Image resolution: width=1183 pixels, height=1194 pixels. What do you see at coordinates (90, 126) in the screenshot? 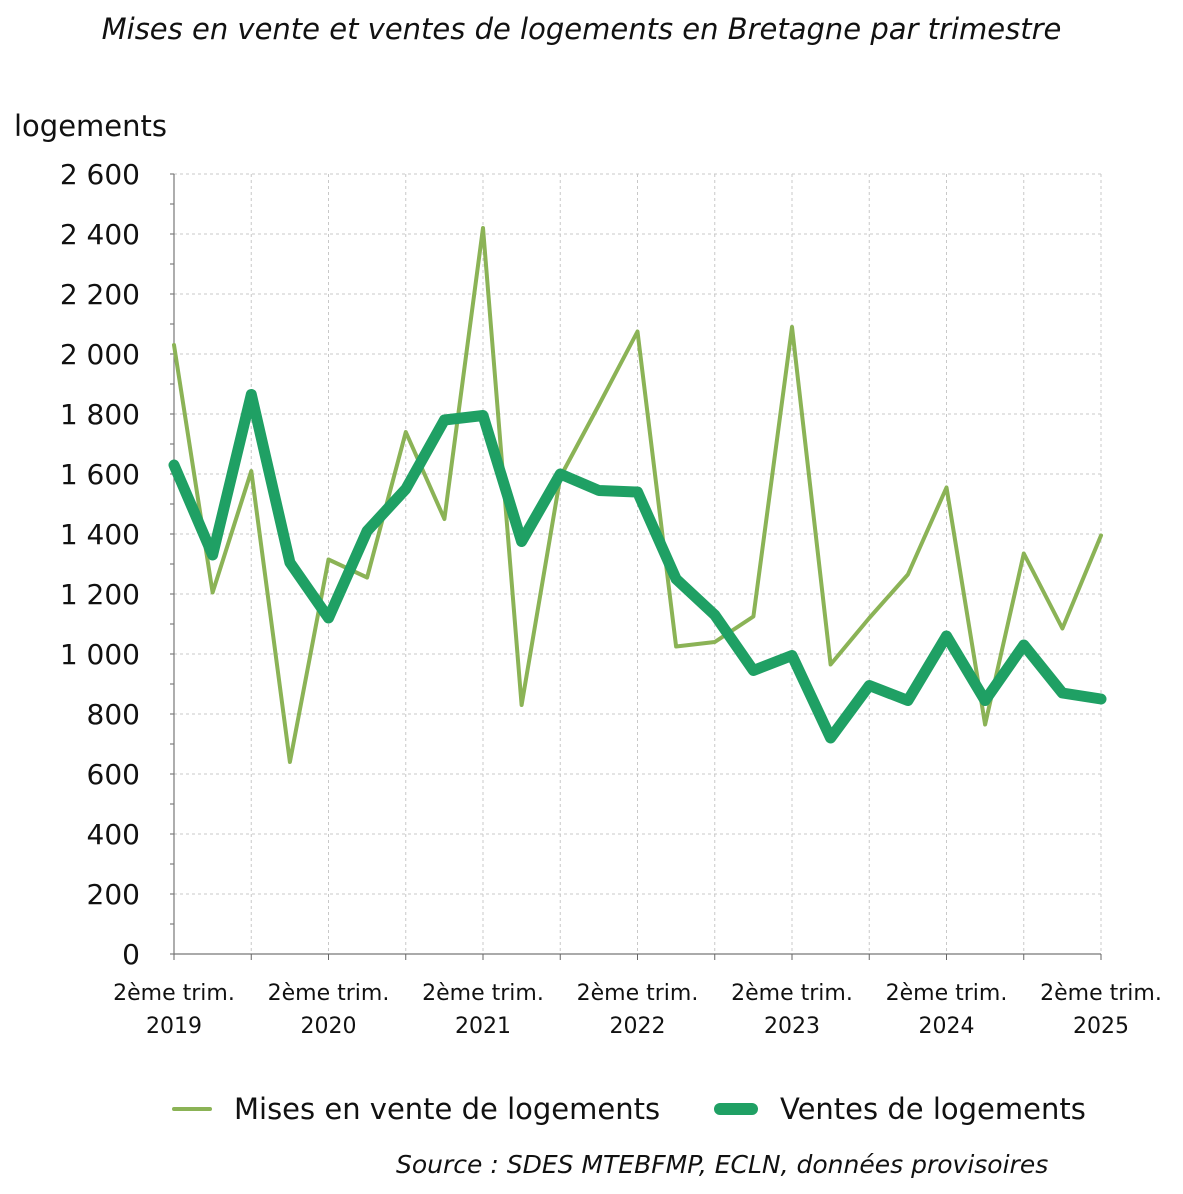
I see `y-axis-label: logements` at bounding box center [90, 126].